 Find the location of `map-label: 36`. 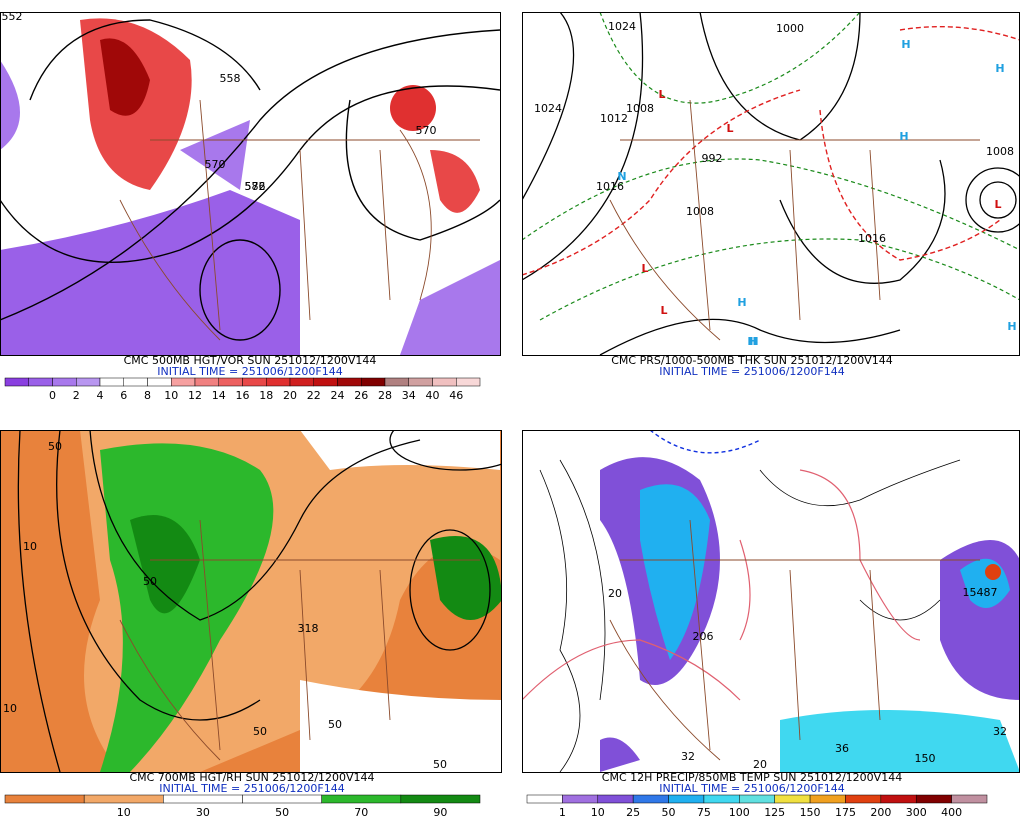

map-label: 36 is located at coordinates (842, 748).